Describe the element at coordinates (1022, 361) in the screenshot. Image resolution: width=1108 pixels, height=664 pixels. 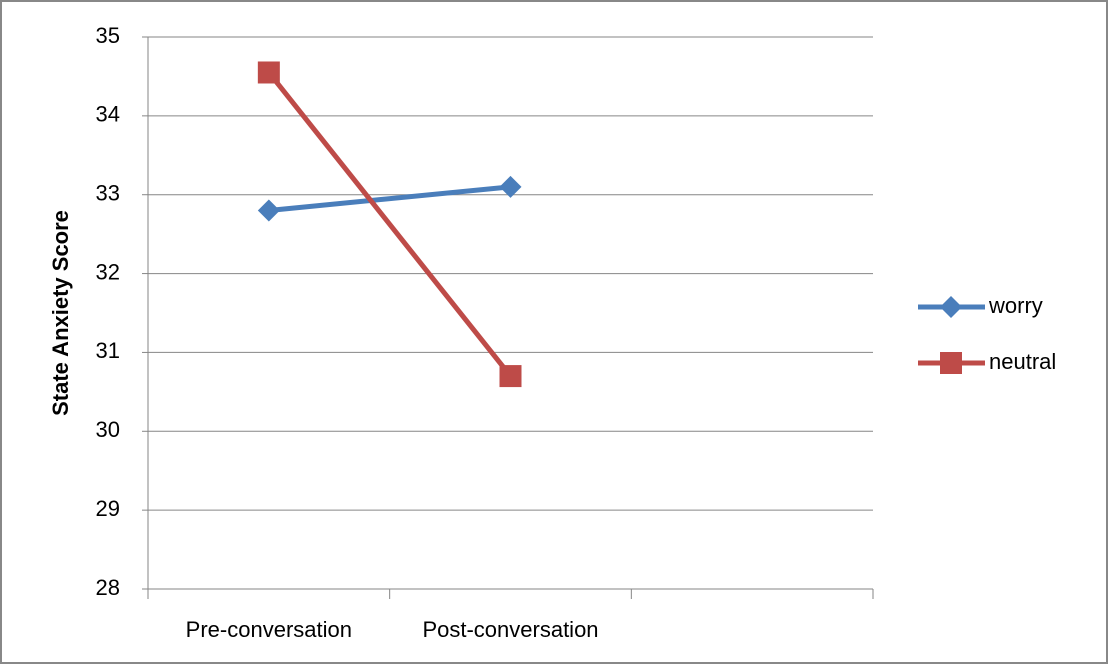
I see `legend-label: neutral` at that location.